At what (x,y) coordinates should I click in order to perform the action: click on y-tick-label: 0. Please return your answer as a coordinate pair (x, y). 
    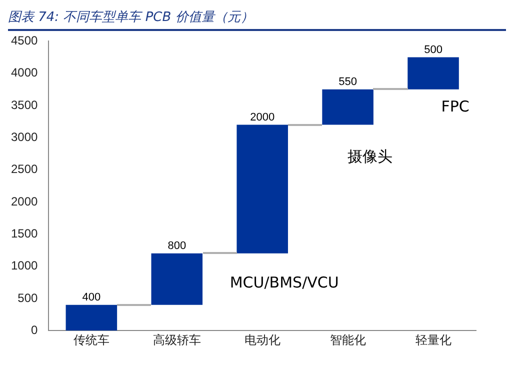
    Looking at the image, I should click on (34, 329).